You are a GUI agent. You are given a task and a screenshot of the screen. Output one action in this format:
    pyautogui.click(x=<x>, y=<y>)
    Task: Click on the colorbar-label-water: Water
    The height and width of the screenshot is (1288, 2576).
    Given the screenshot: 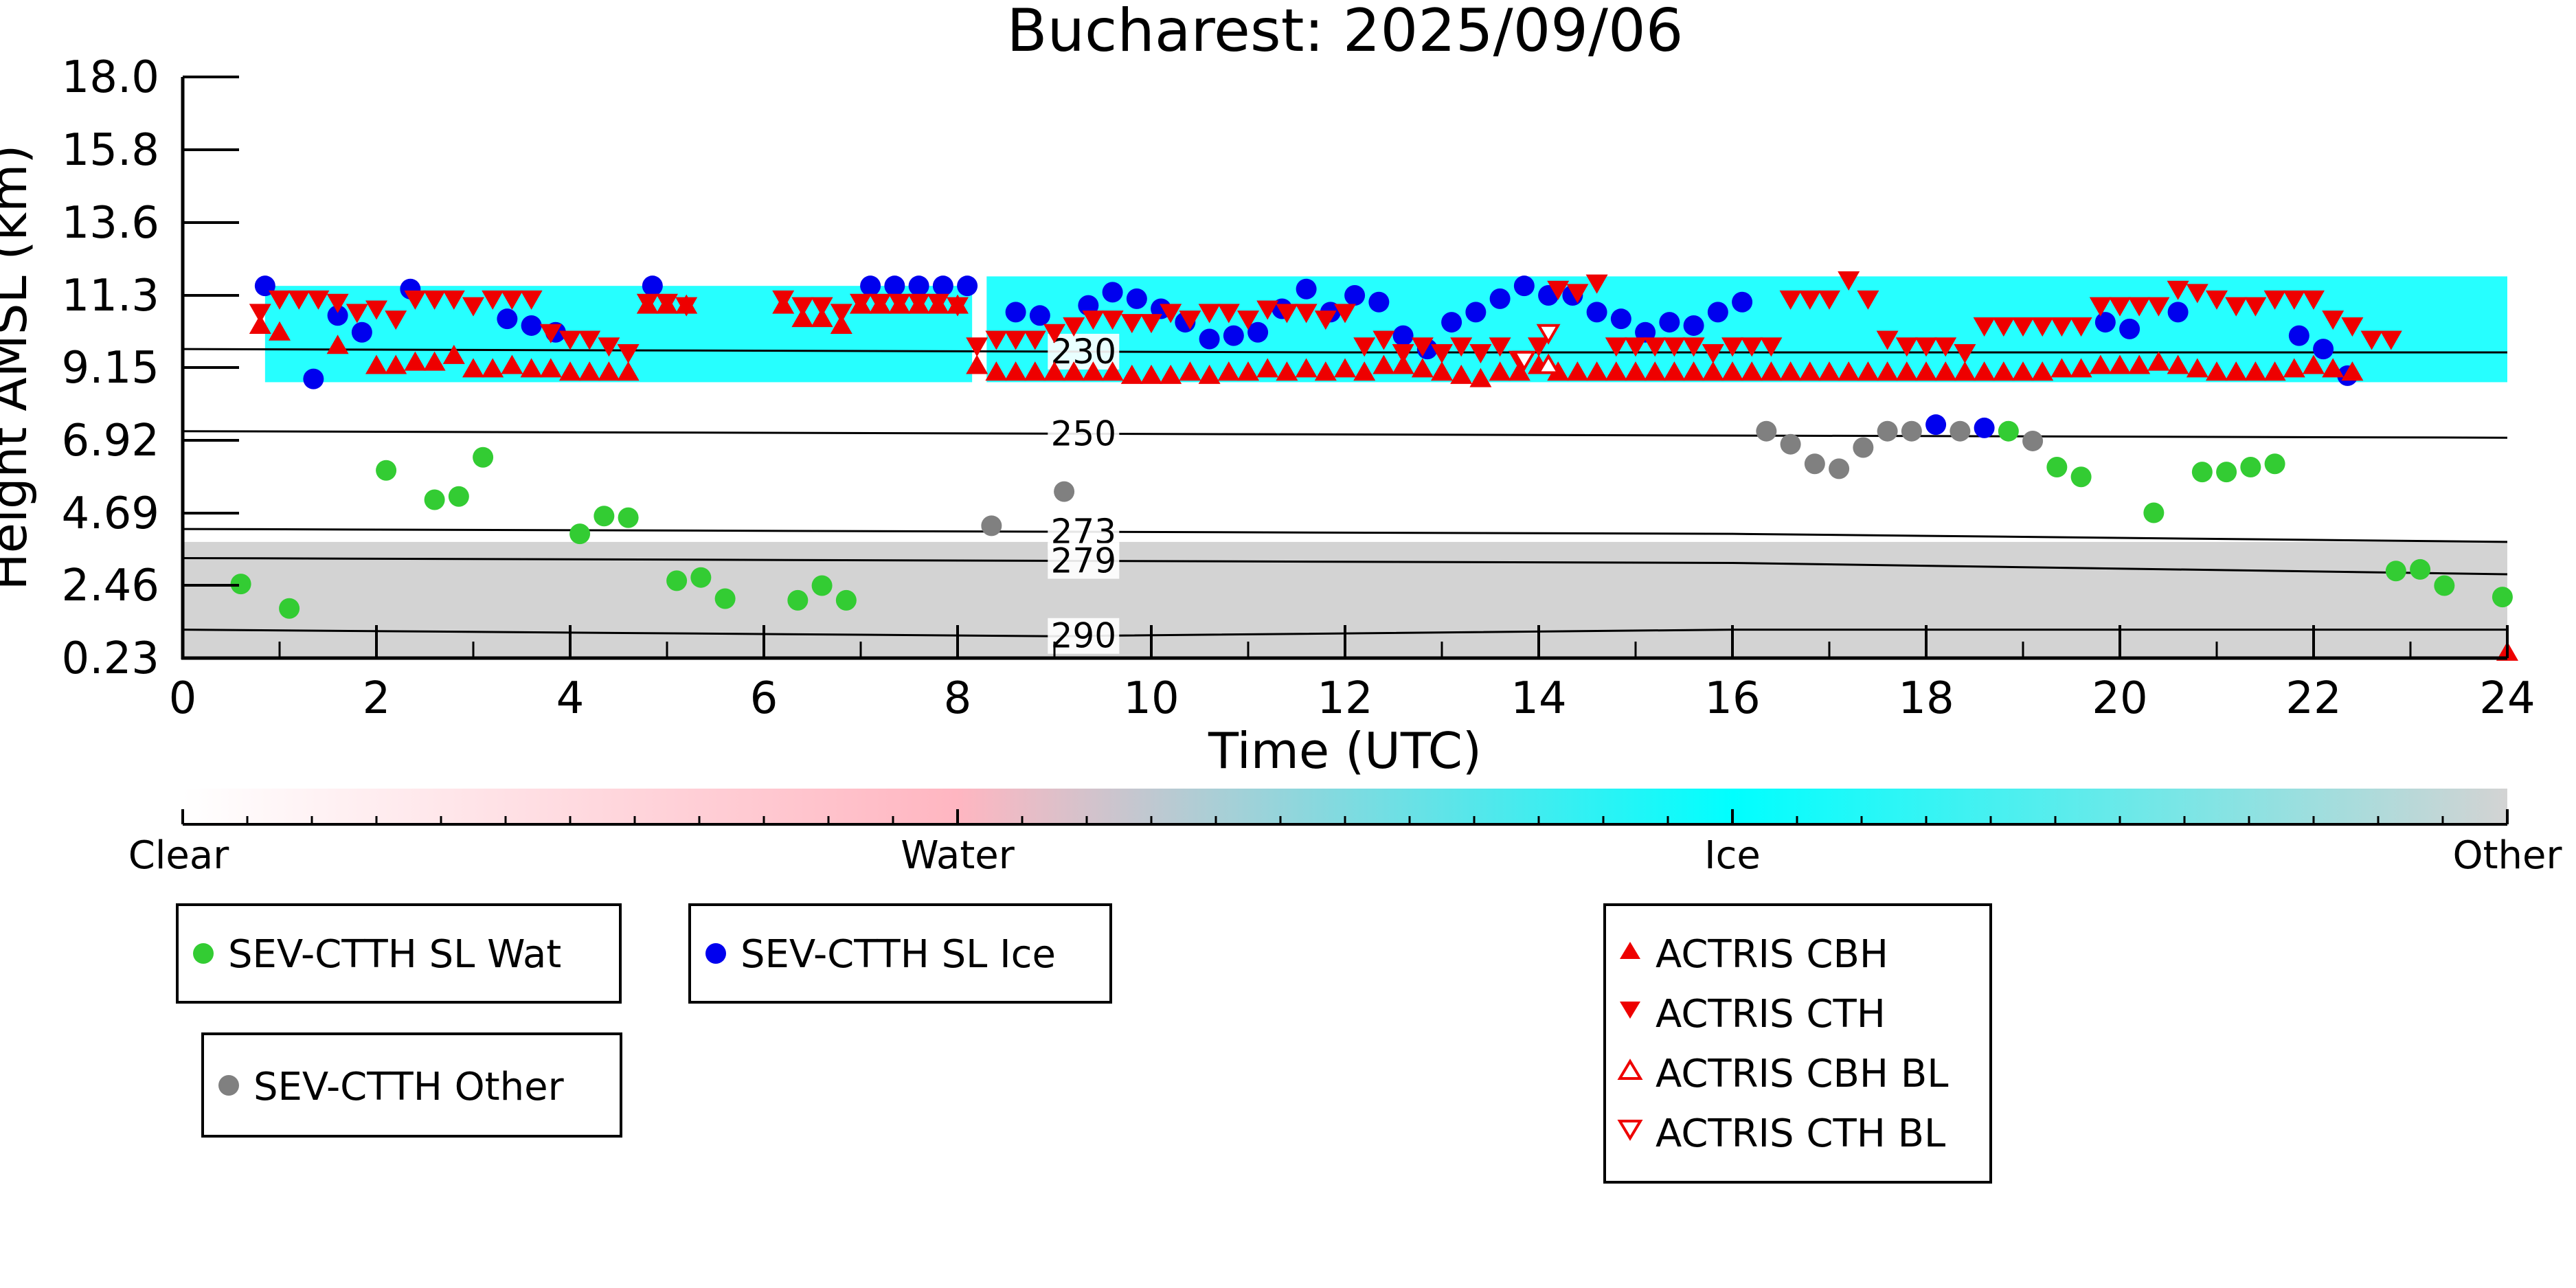 What is the action you would take?
    pyautogui.click(x=958, y=855)
    